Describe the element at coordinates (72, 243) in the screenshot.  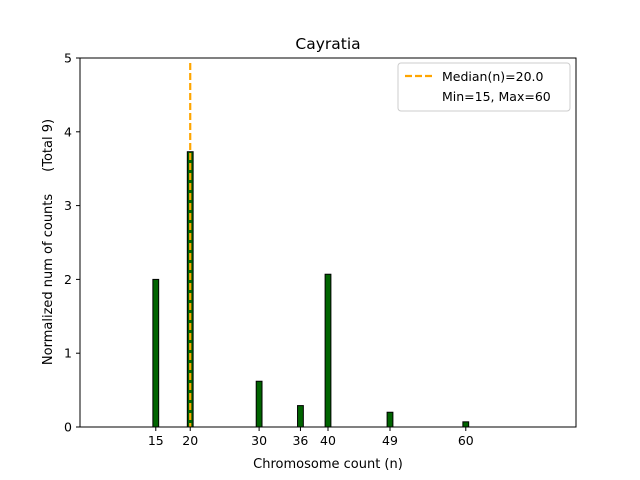
I see `y-axis-ticks: 0 1 2 3 4 5` at that location.